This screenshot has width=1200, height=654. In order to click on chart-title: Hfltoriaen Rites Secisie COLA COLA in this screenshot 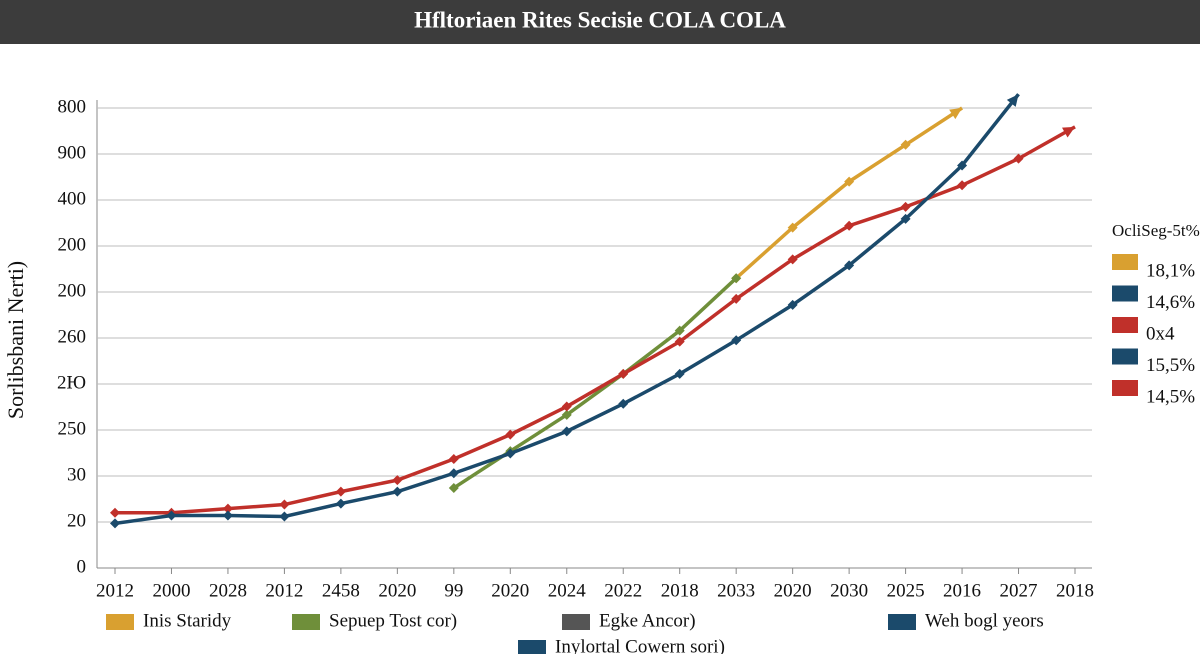, I will do `click(600, 19)`.